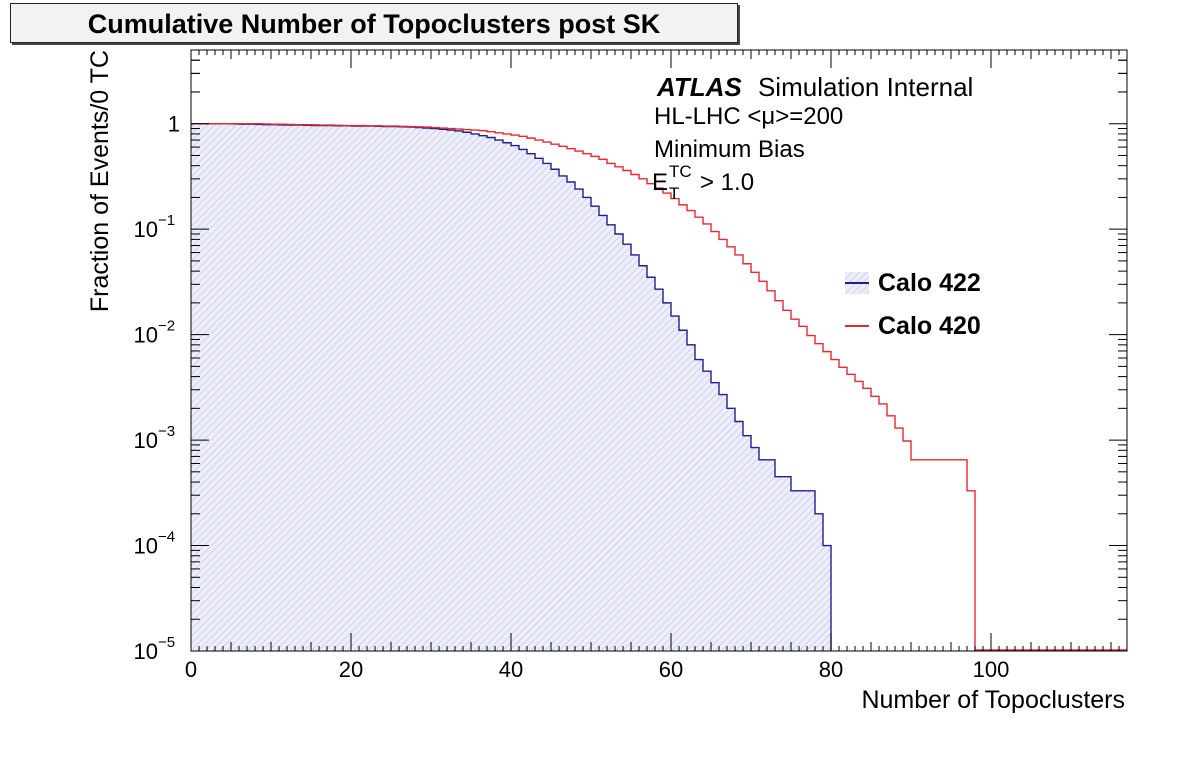 This screenshot has height=775, width=1198. What do you see at coordinates (174, 124) in the screenshot?
I see `y-tick-label: 1` at bounding box center [174, 124].